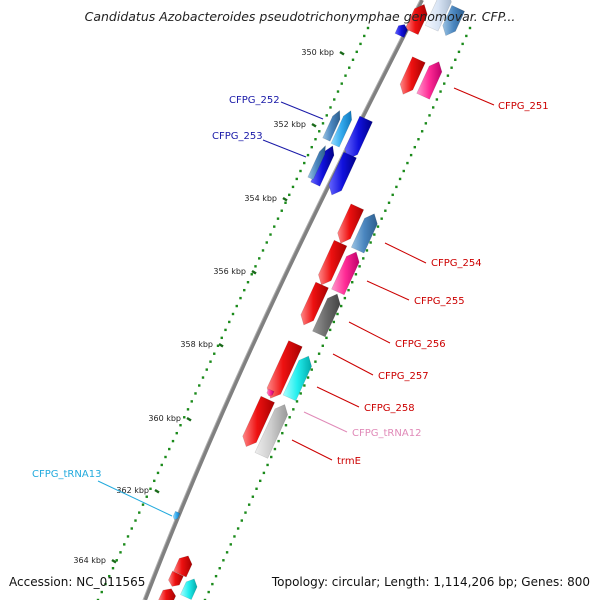 The height and width of the screenshot is (600, 600). What do you see at coordinates (95, 560) in the screenshot?
I see `scale-tick: 364 kbp` at bounding box center [95, 560].